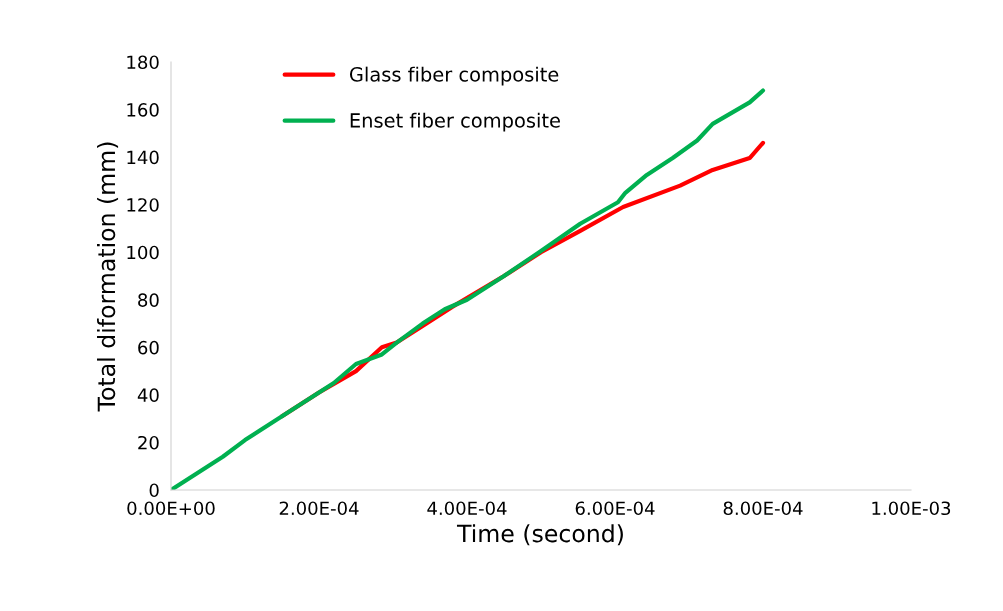  What do you see at coordinates (911, 508) in the screenshot?
I see `x-tick-label: 1.00E-03` at bounding box center [911, 508].